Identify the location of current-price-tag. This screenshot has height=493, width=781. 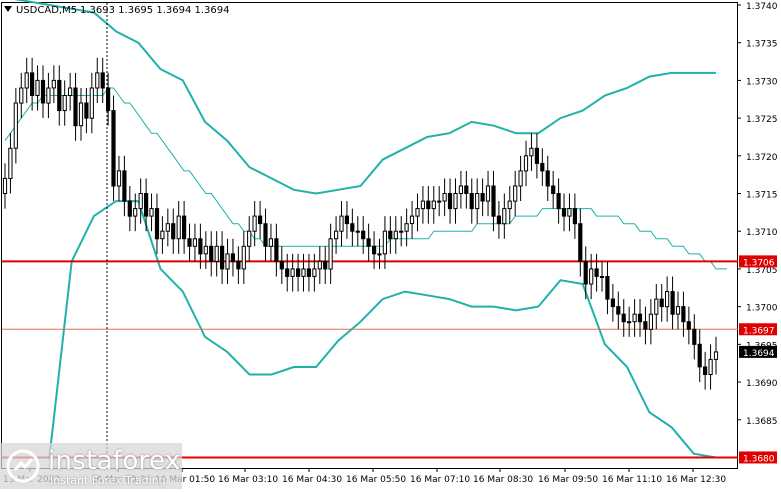
(758, 351).